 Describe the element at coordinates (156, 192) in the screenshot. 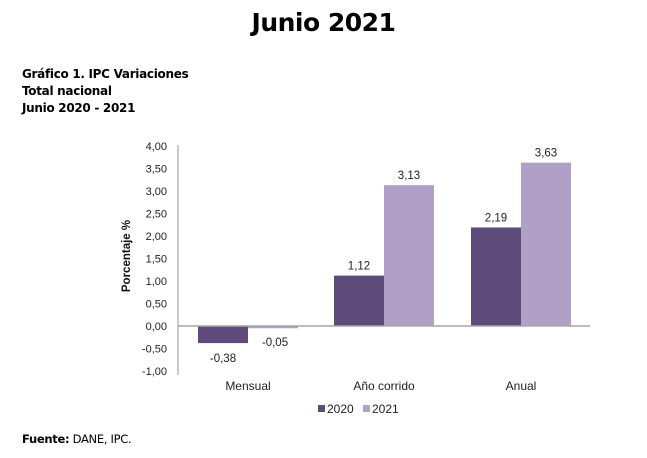

I see `y-tick-label: 3,00` at that location.